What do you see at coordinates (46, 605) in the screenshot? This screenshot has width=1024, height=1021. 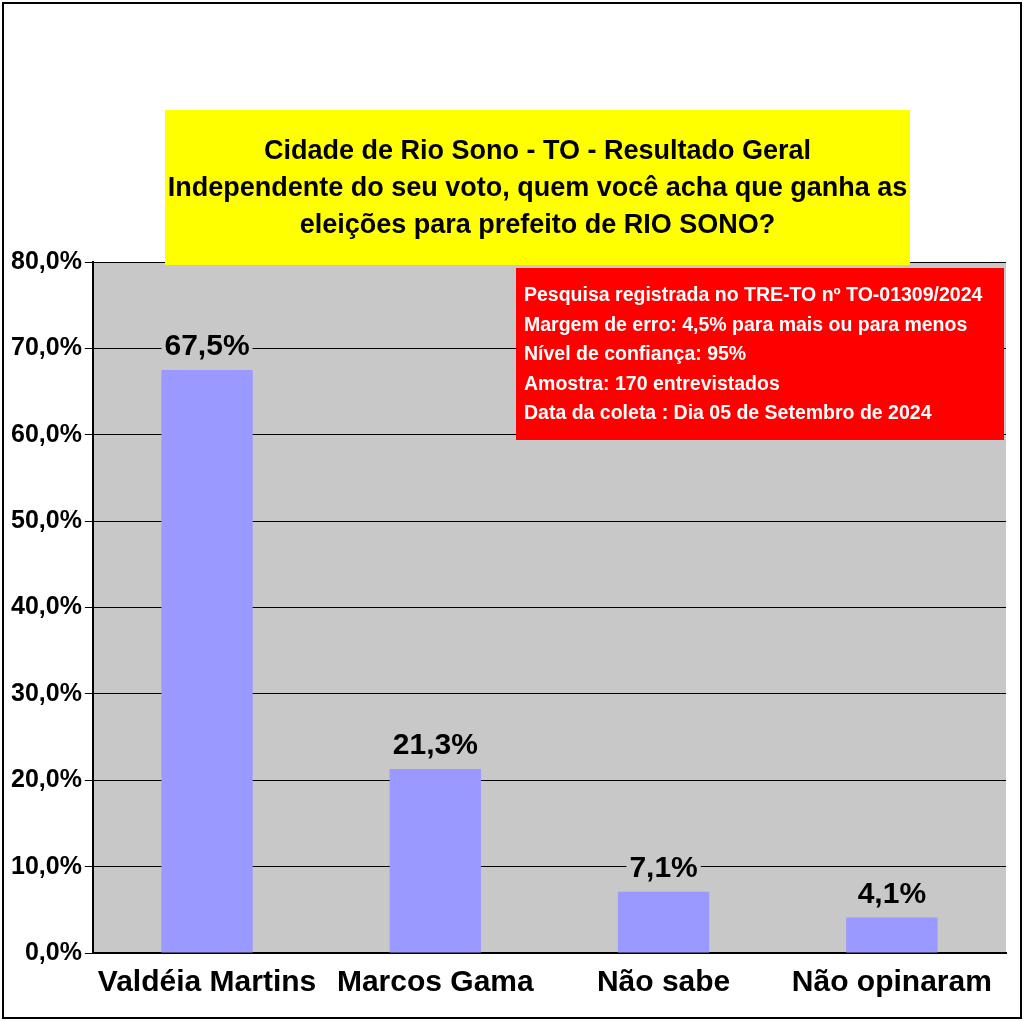 I see `y-tick-label: 40,0%` at bounding box center [46, 605].